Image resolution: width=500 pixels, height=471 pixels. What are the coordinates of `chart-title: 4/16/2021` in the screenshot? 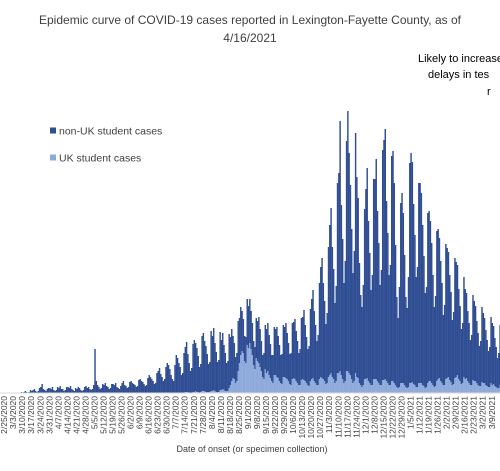 It's located at (250, 38).